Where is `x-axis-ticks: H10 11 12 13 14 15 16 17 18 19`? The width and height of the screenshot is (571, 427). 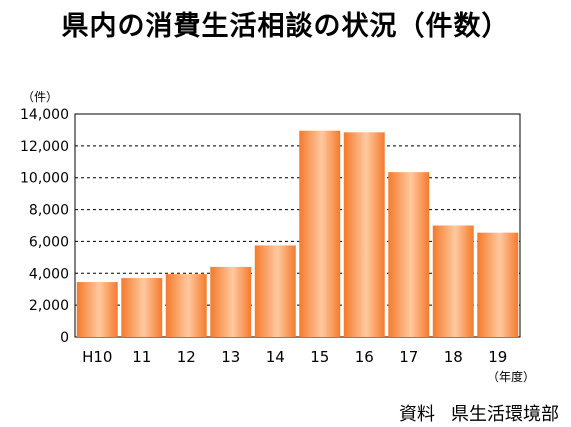 x-axis-ticks: H10 11 12 13 14 15 16 17 18 19 is located at coordinates (294, 357).